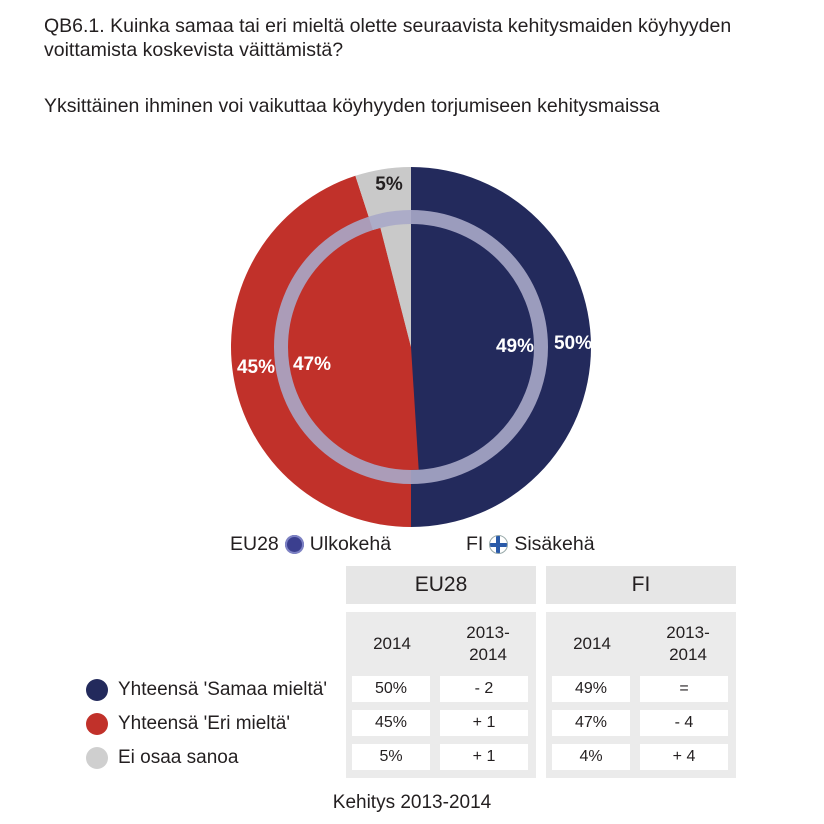 The image size is (824, 824). Describe the element at coordinates (256, 367) in the screenshot. I see `outer-label-slice-disagree: 45%` at that location.